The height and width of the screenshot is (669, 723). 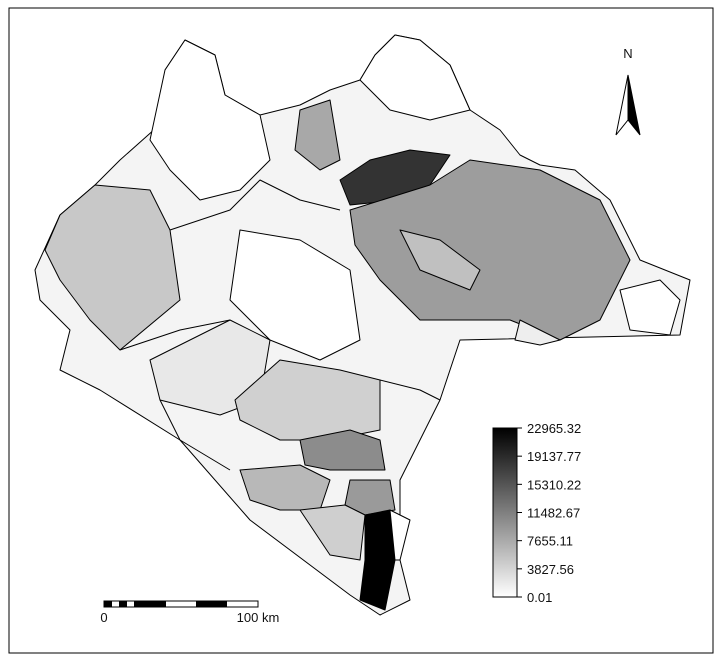 I want to click on legend-bar, so click(x=505, y=512).